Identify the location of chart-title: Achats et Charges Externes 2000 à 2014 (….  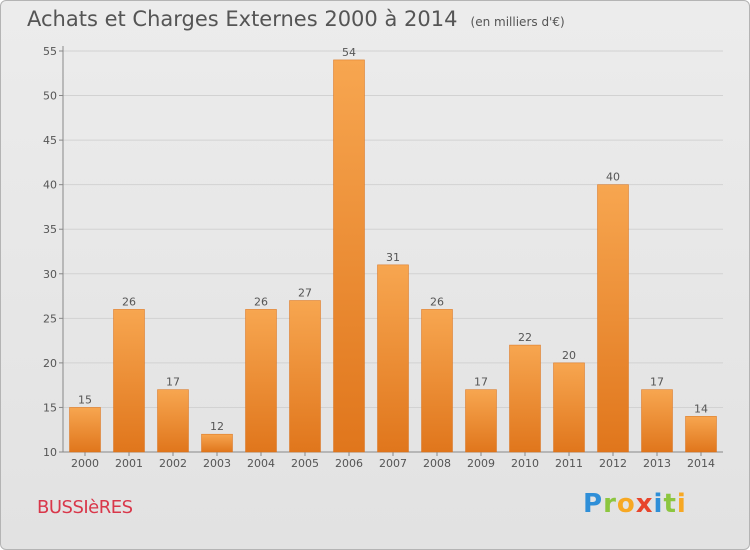
(296, 19).